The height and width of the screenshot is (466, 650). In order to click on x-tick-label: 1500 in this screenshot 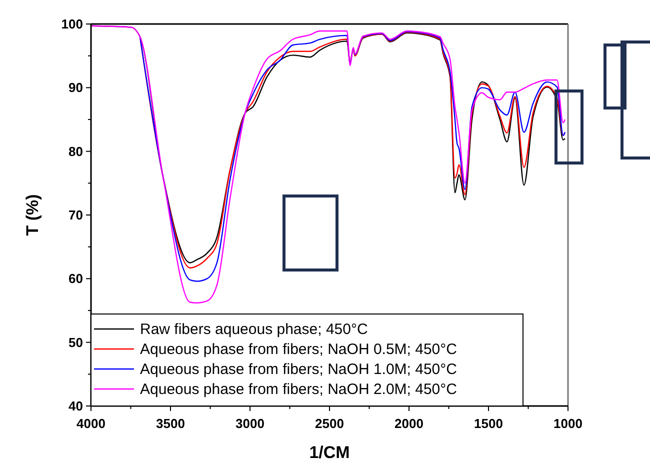, I will do `click(488, 423)`.